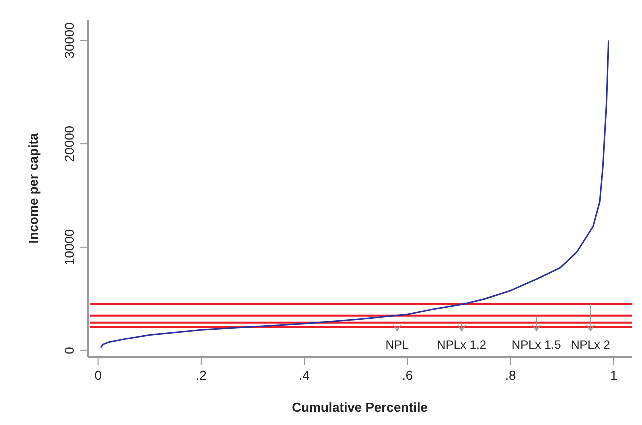 This screenshot has width=642, height=425. What do you see at coordinates (537, 345) in the screenshot?
I see `annotation: NPLx 1.5` at bounding box center [537, 345].